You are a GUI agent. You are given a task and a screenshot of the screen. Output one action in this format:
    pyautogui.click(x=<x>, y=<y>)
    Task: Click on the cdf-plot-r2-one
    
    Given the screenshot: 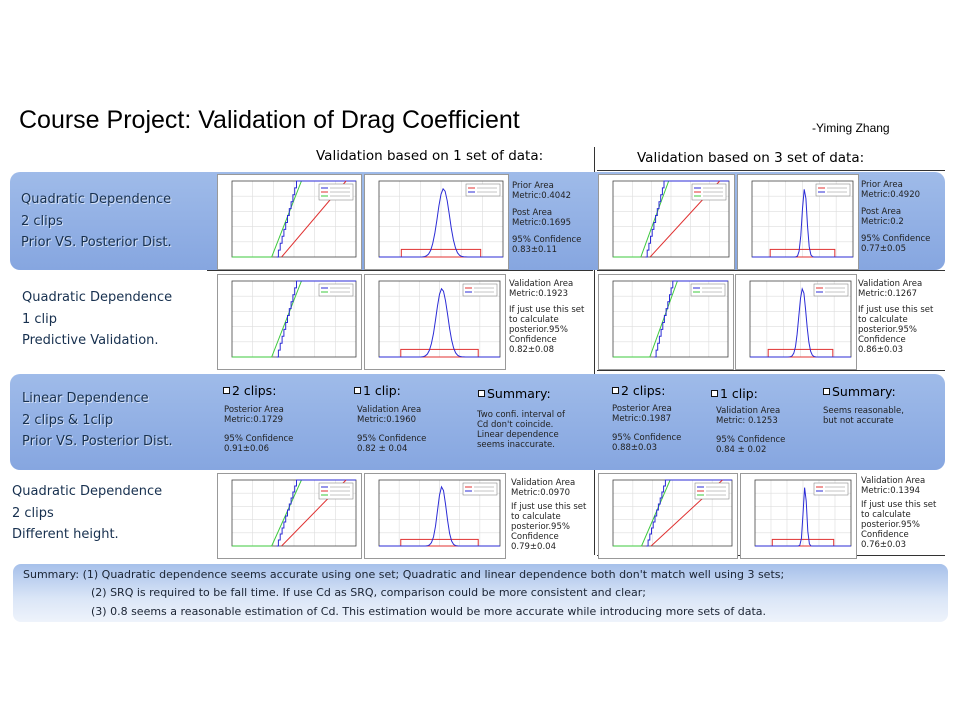 What is the action you would take?
    pyautogui.click(x=289, y=322)
    